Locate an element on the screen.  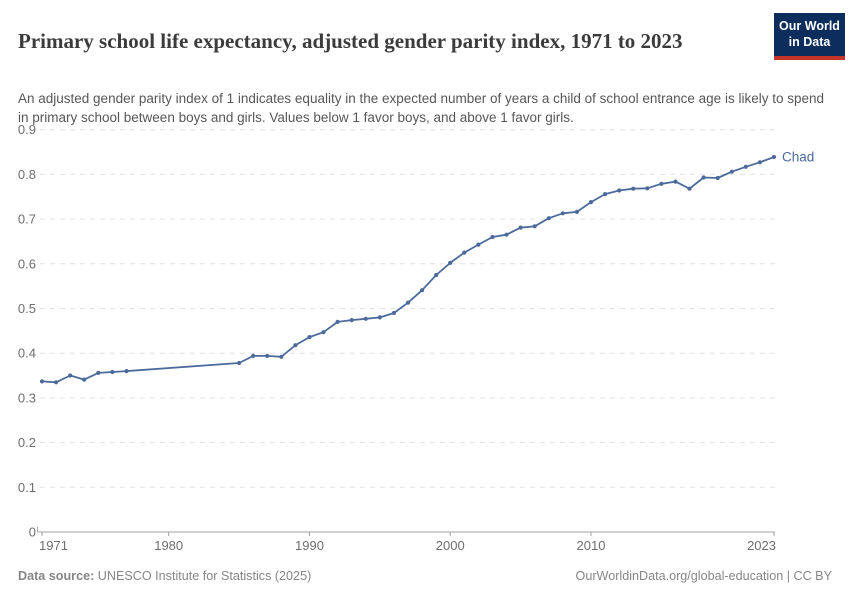
x-tick-label: 1980 is located at coordinates (168, 545).